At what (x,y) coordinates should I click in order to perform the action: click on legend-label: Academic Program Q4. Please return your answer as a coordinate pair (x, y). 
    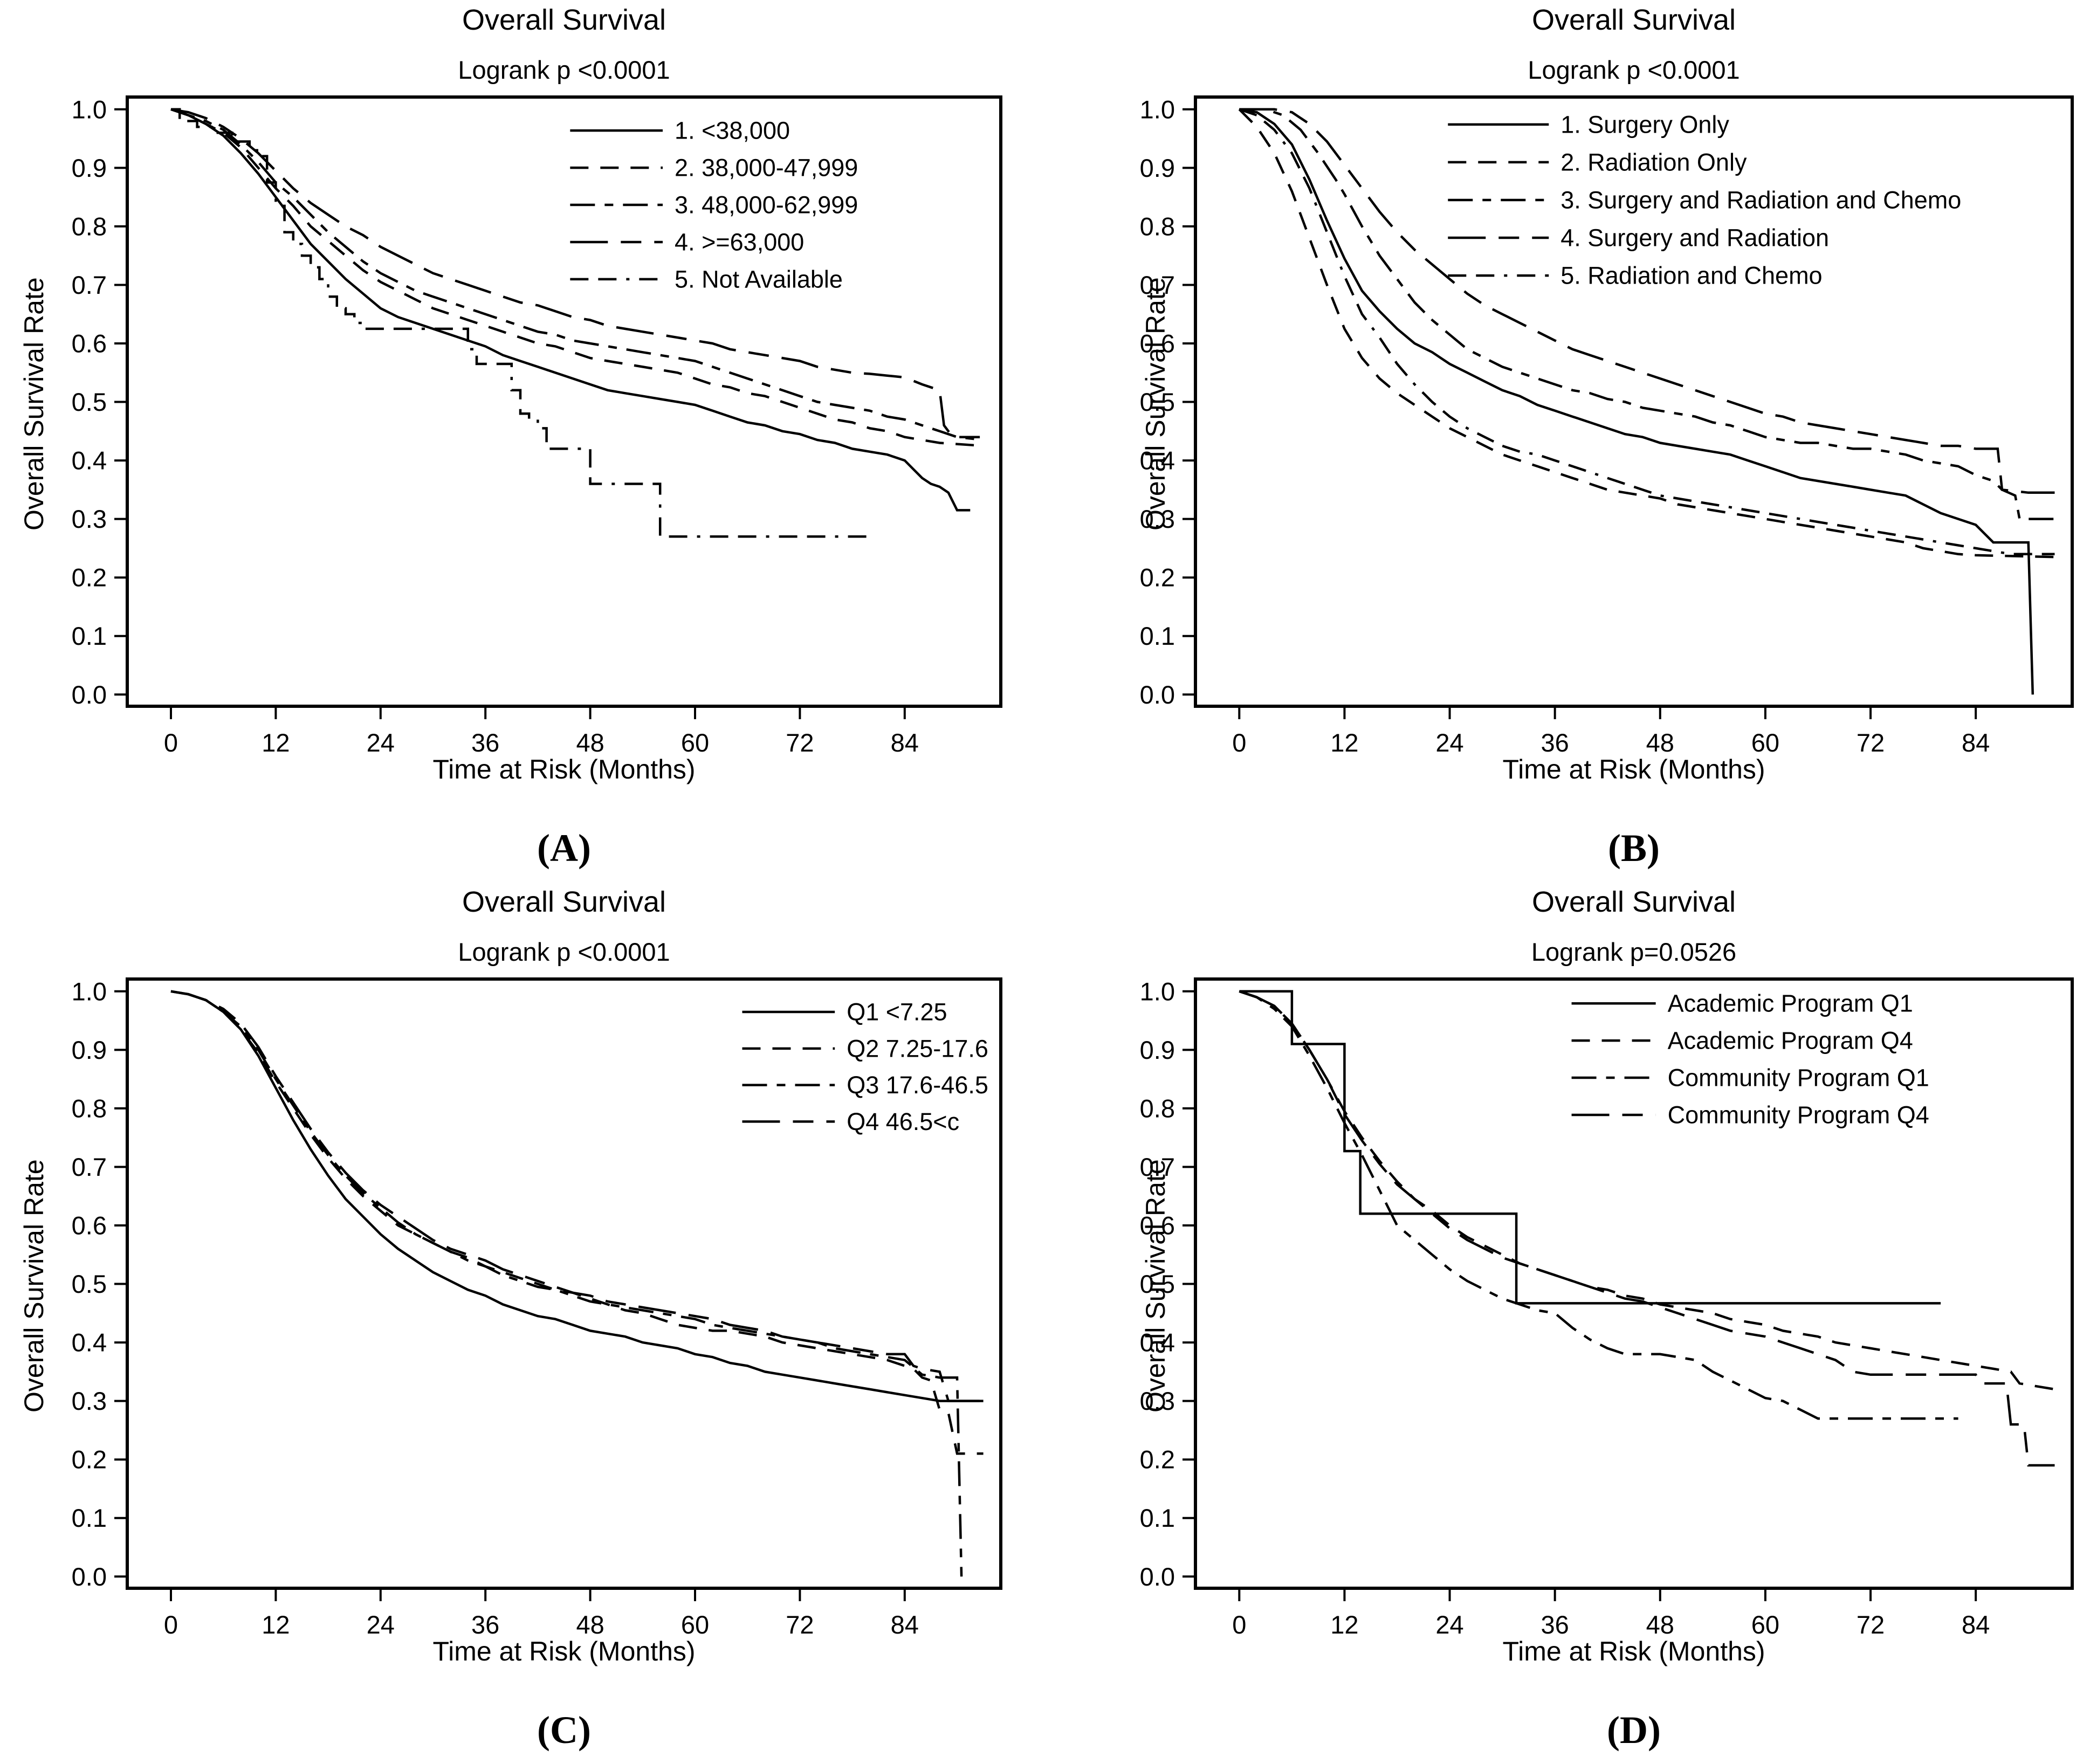
    Looking at the image, I should click on (1790, 1041).